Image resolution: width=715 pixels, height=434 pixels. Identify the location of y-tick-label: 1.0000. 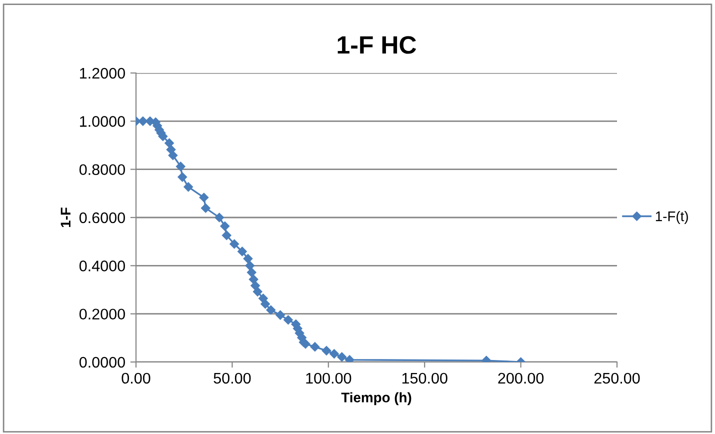
(102, 121).